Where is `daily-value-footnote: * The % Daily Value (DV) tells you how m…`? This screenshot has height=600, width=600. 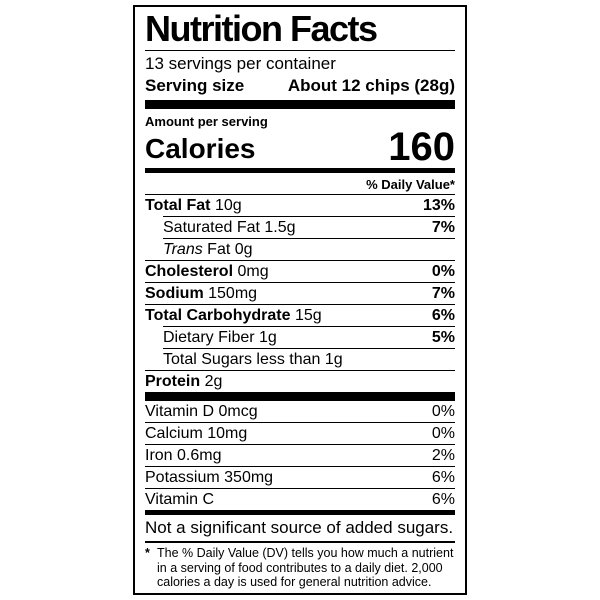
daily-value-footnote: * The % Daily Value (DV) tells you how m… is located at coordinates (300, 566).